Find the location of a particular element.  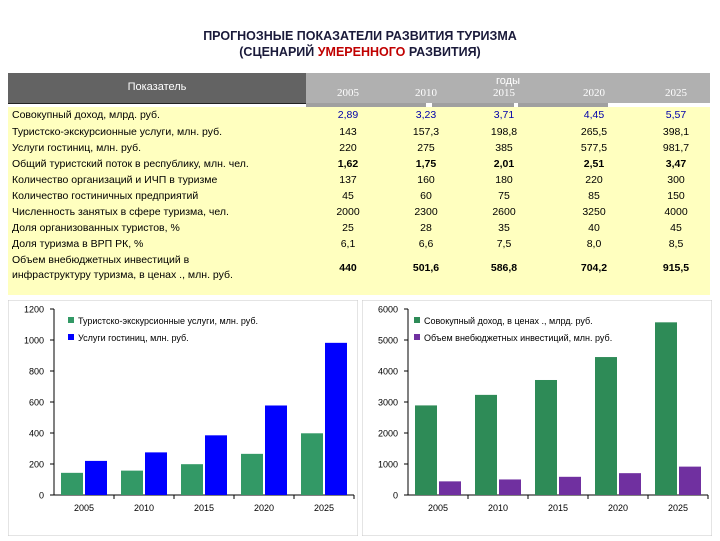

y-tick-label: 400 is located at coordinates (36, 434).